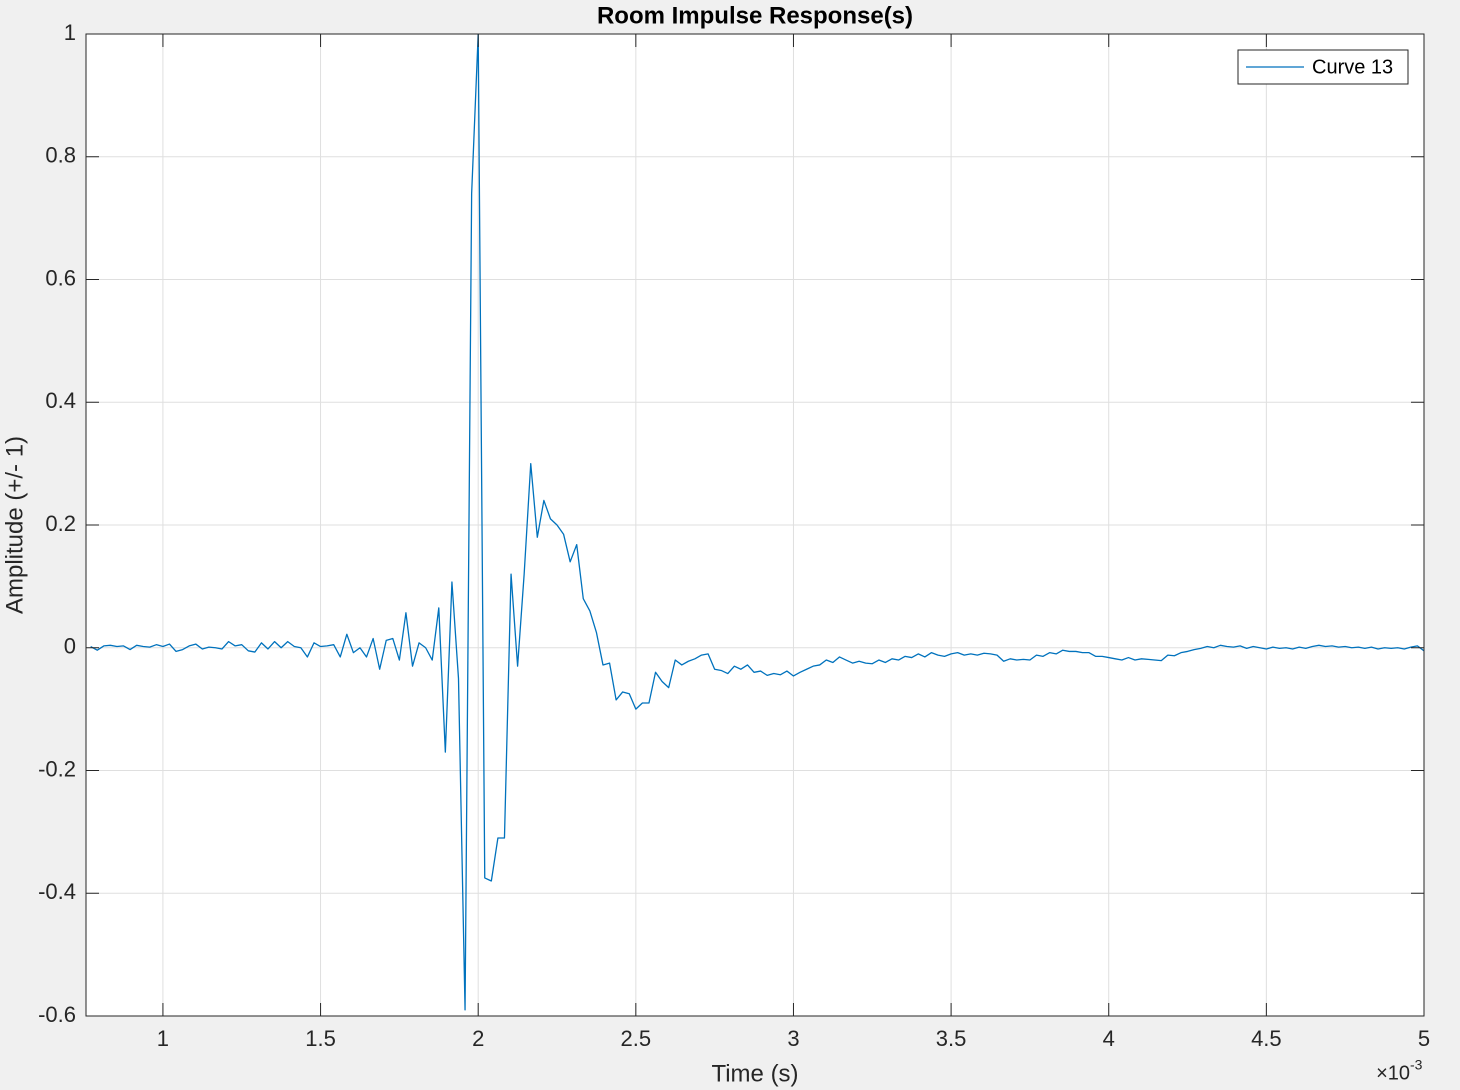  What do you see at coordinates (636, 1038) in the screenshot?
I see `x-tick-label: 2.5` at bounding box center [636, 1038].